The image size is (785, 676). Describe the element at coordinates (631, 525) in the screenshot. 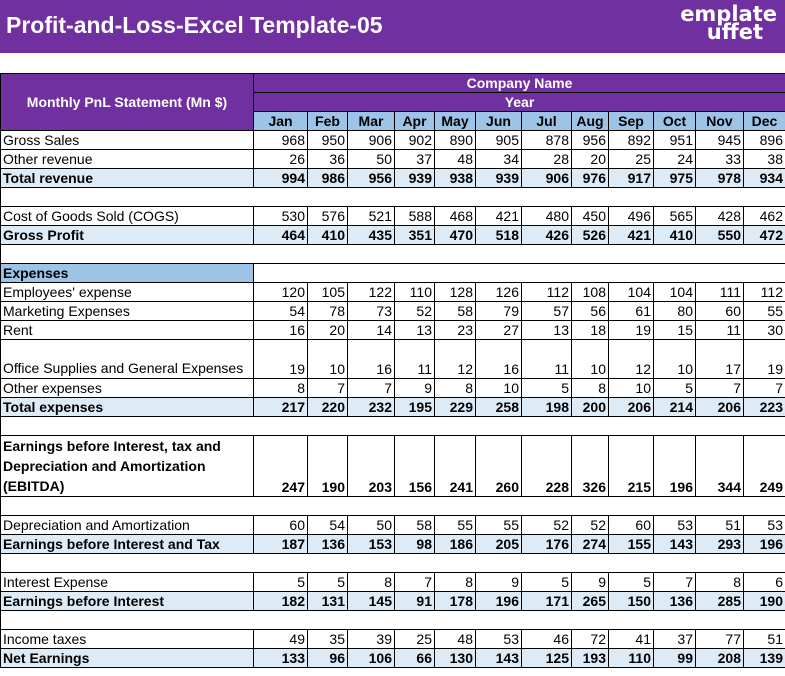

I see `cell-sep: 60` at that location.